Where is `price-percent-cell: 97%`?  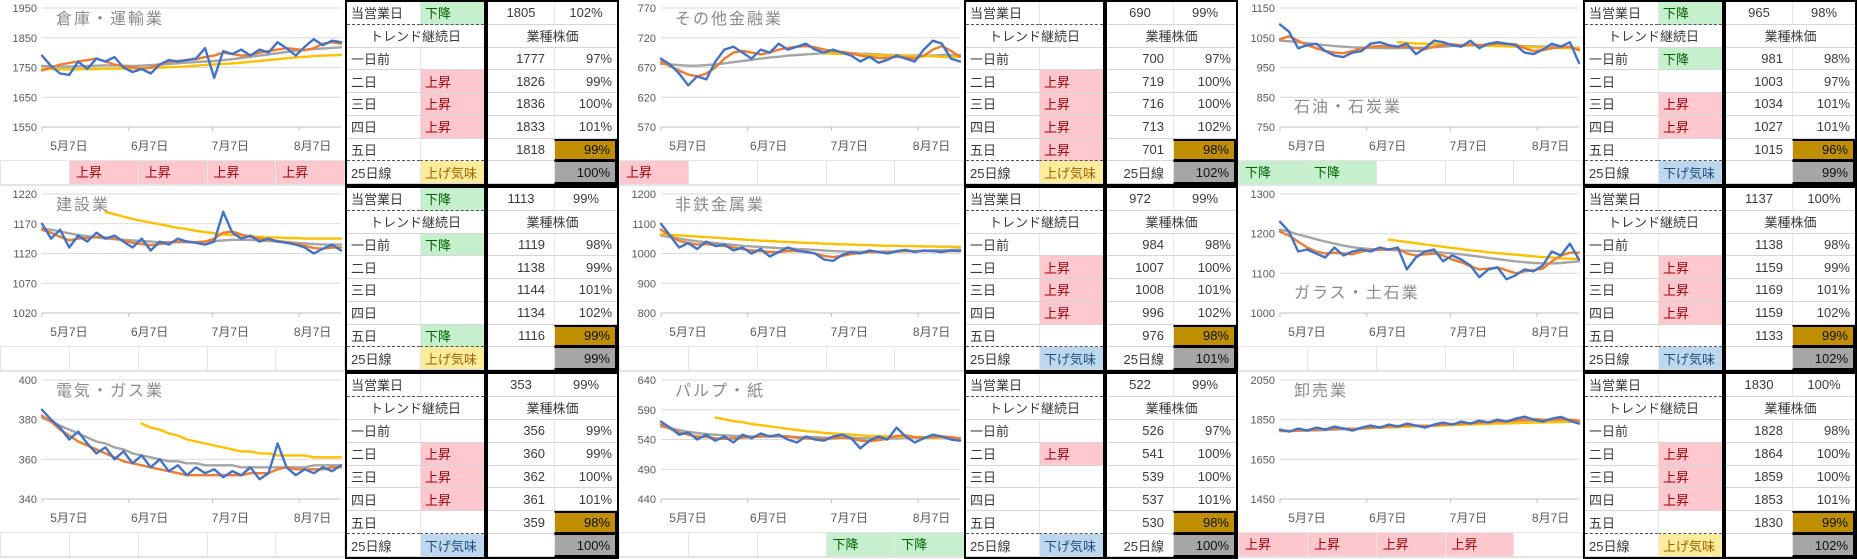
price-percent-cell: 97% is located at coordinates (1204, 59).